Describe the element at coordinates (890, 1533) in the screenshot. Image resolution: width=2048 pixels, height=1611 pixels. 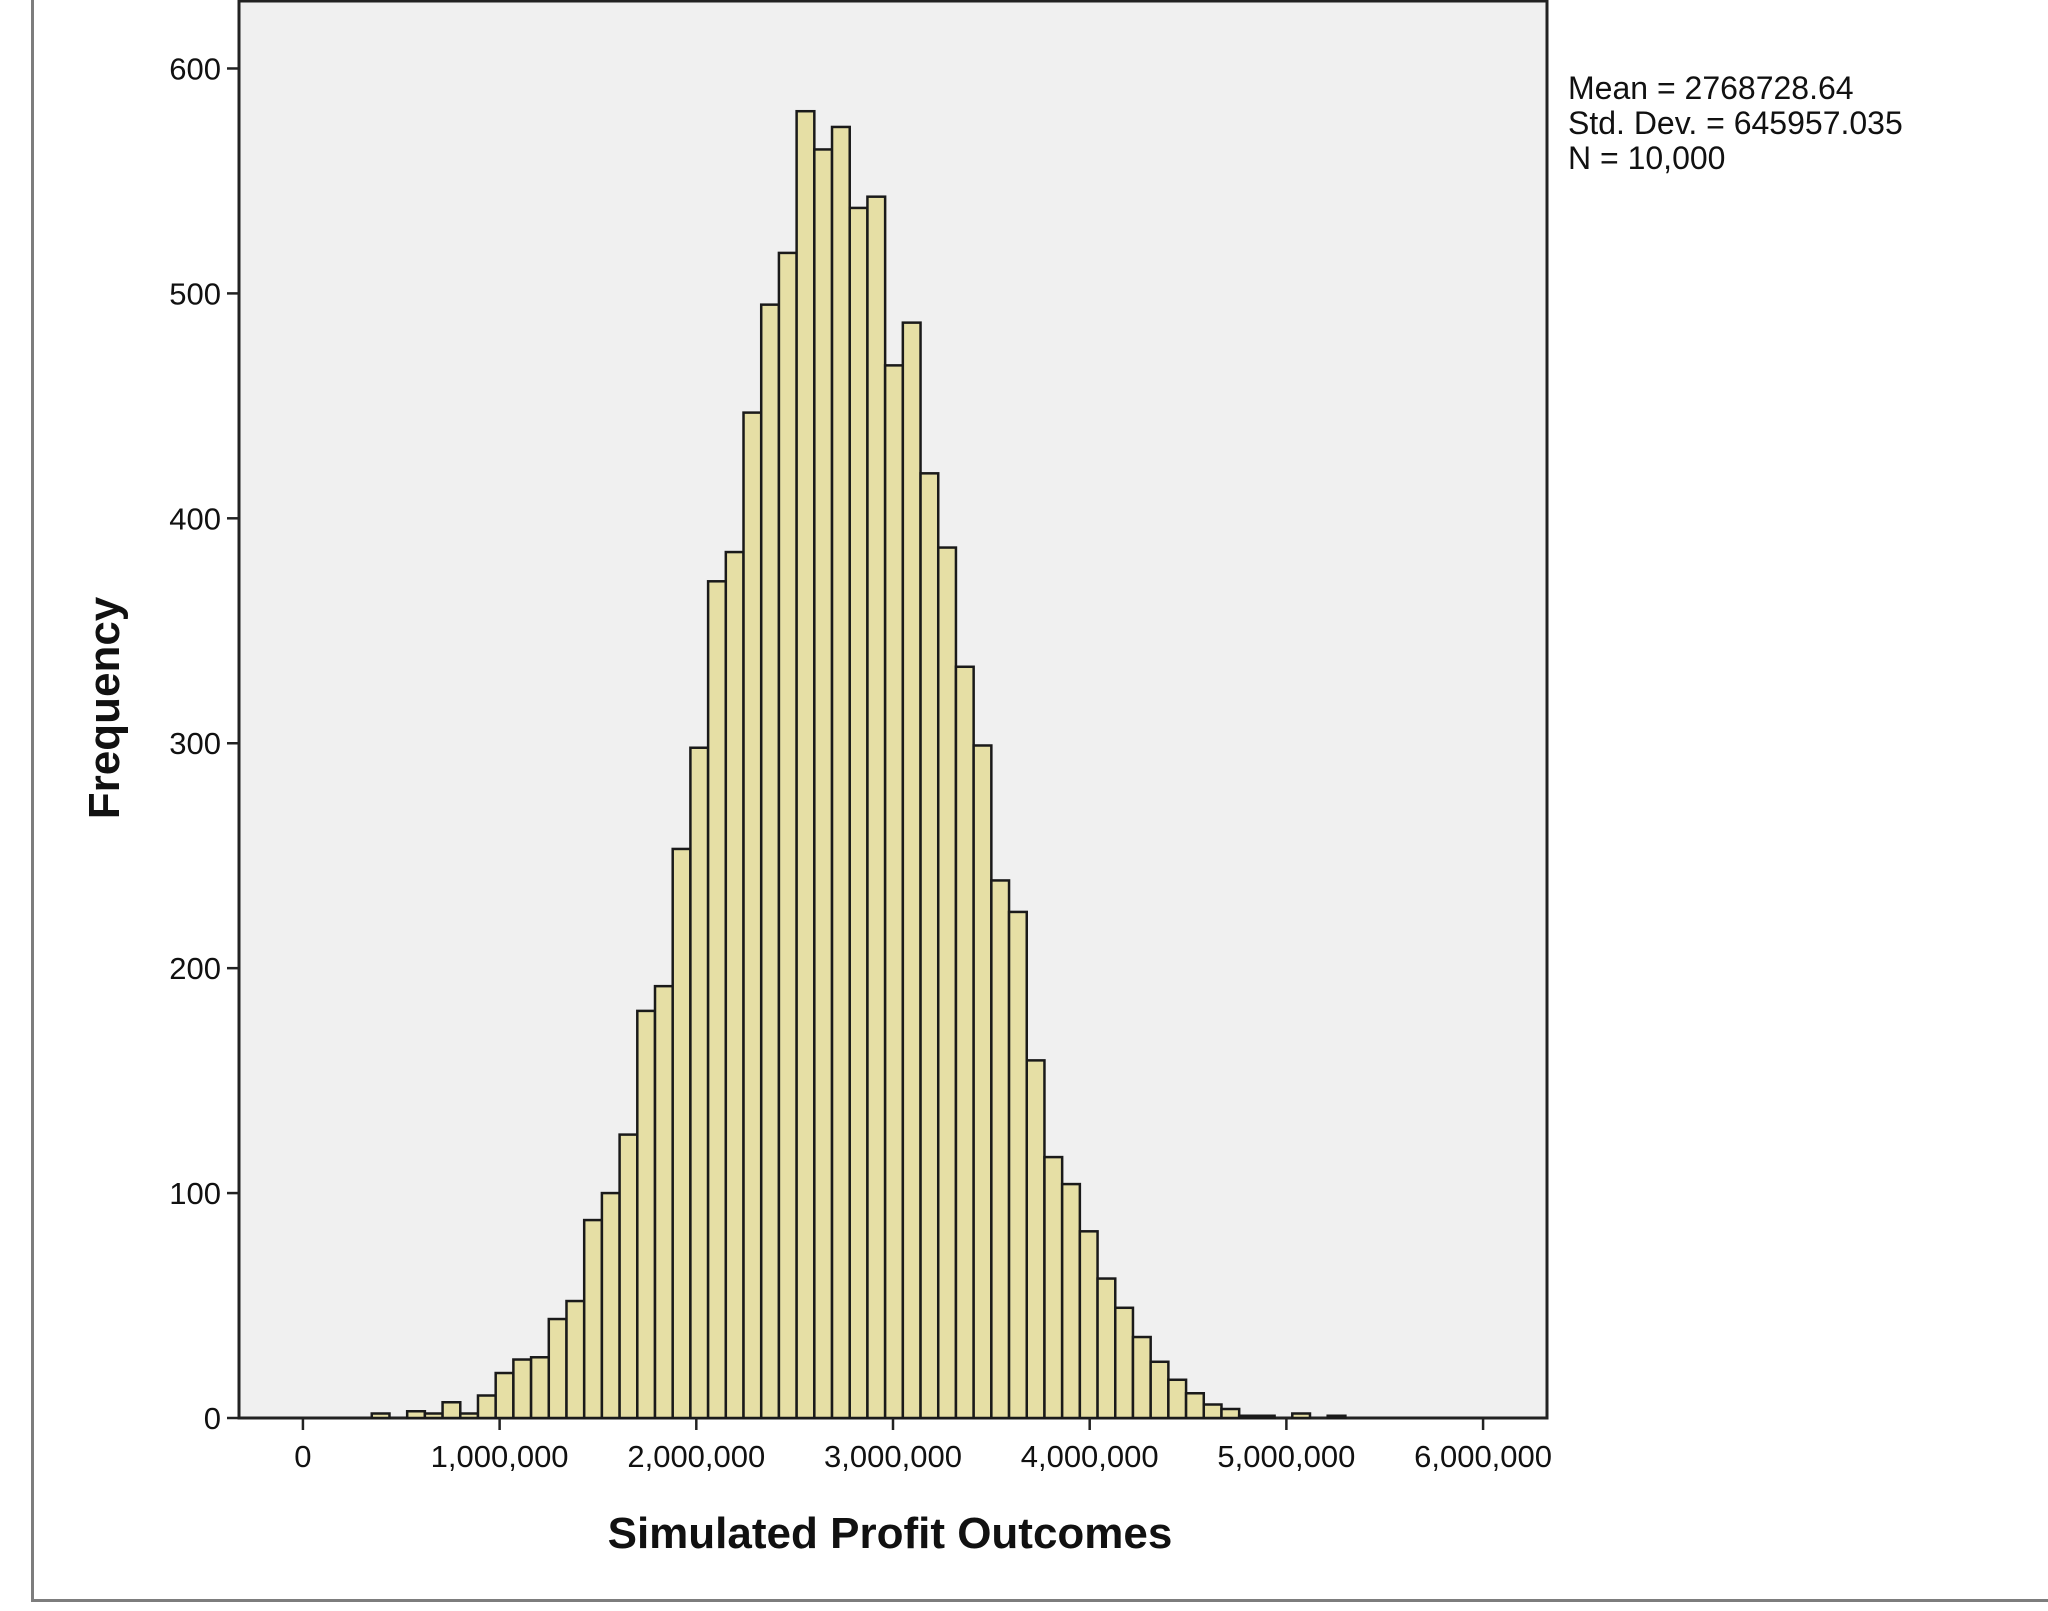
I see `x-axis-title: Simulated Profit Outcomes` at that location.